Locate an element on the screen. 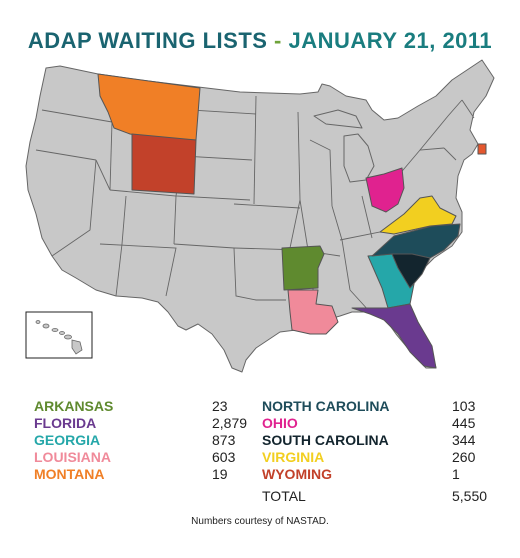 The height and width of the screenshot is (558, 520). legend-item-arkansas: ARKANSAS 23 is located at coordinates (131, 406).